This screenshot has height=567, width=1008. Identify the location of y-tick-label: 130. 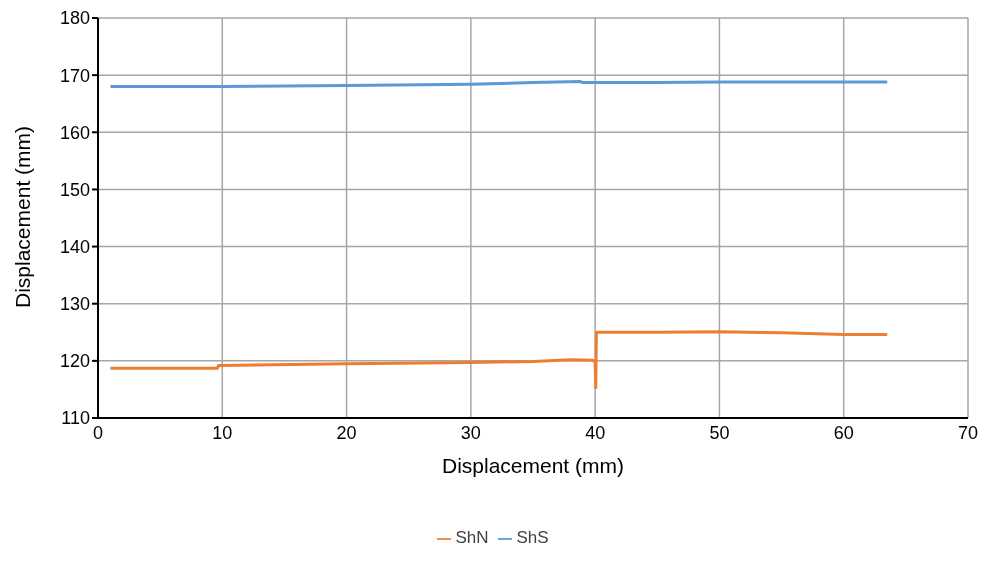
(74, 304).